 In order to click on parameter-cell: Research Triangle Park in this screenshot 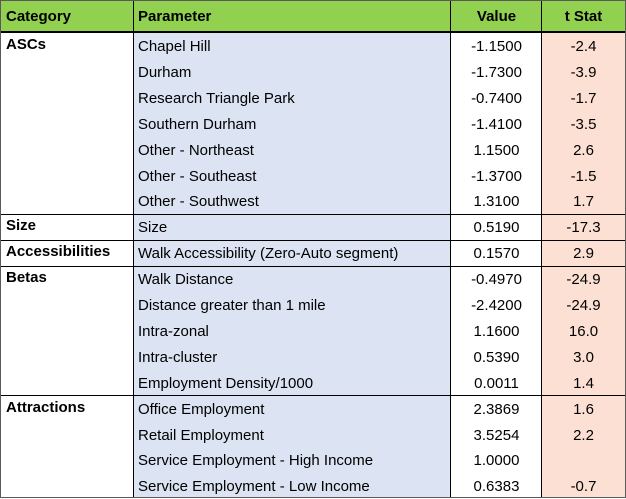, I will do `click(216, 98)`.